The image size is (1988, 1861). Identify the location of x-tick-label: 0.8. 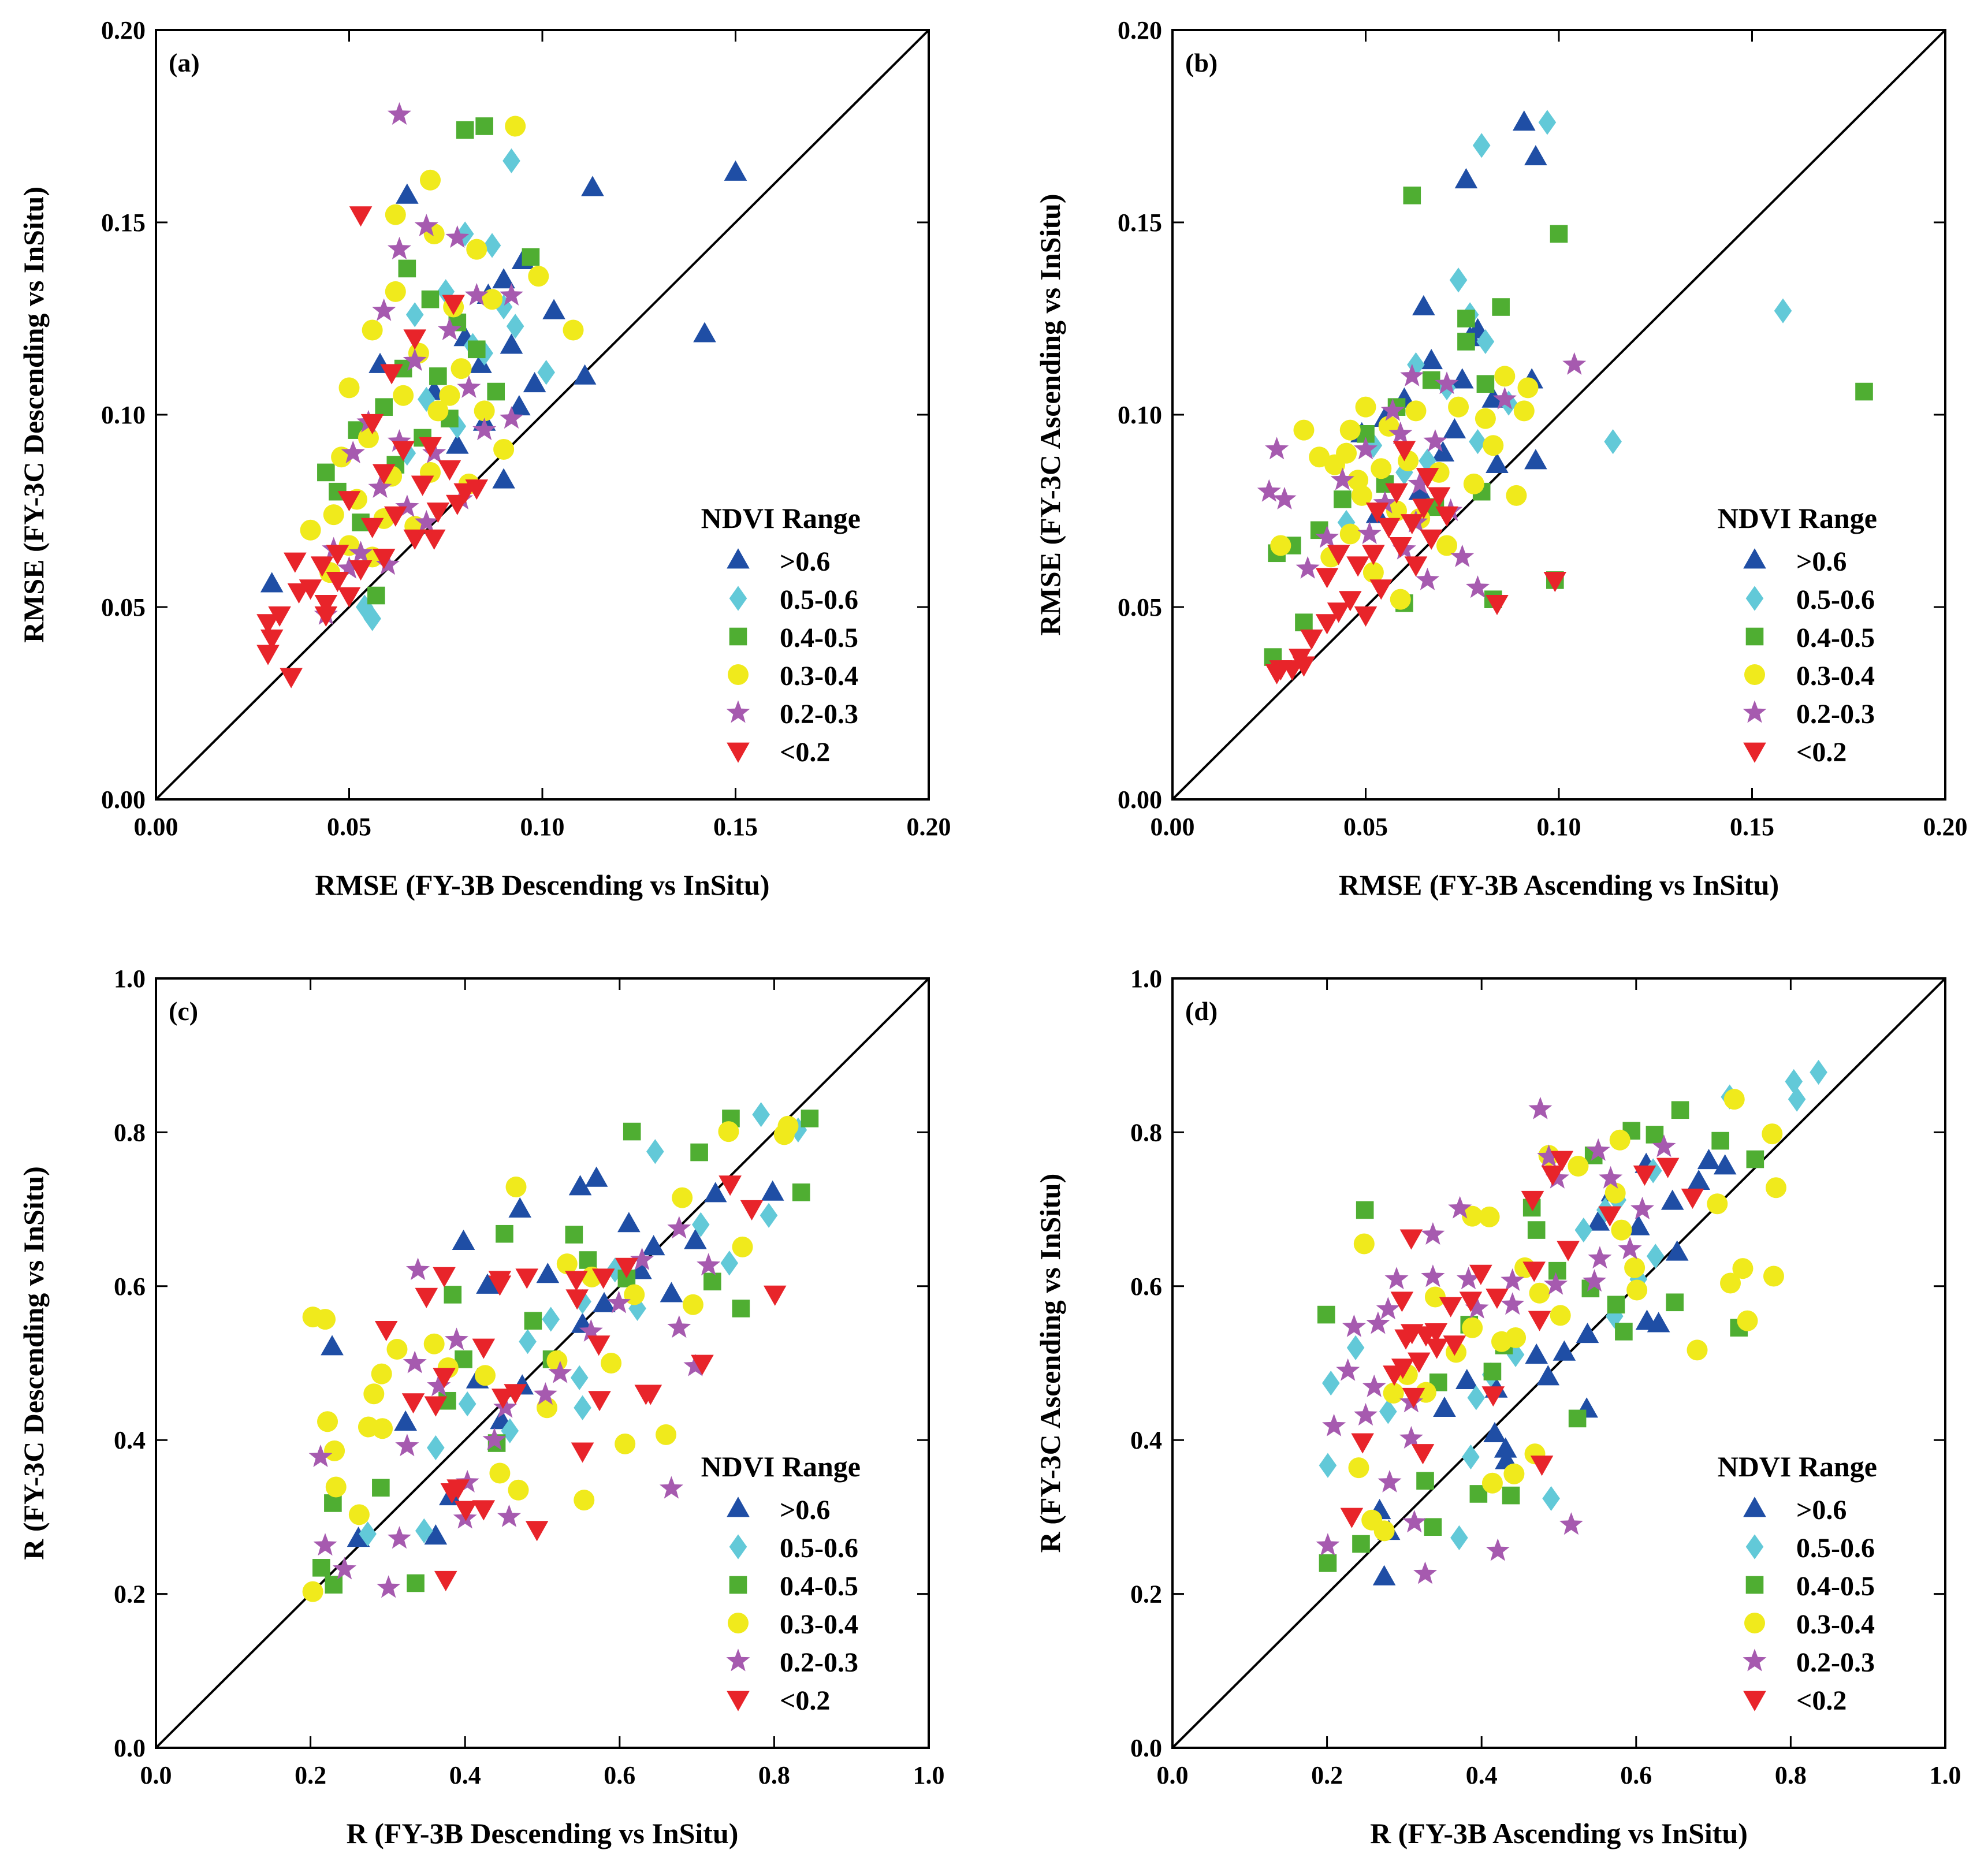
(1791, 1775).